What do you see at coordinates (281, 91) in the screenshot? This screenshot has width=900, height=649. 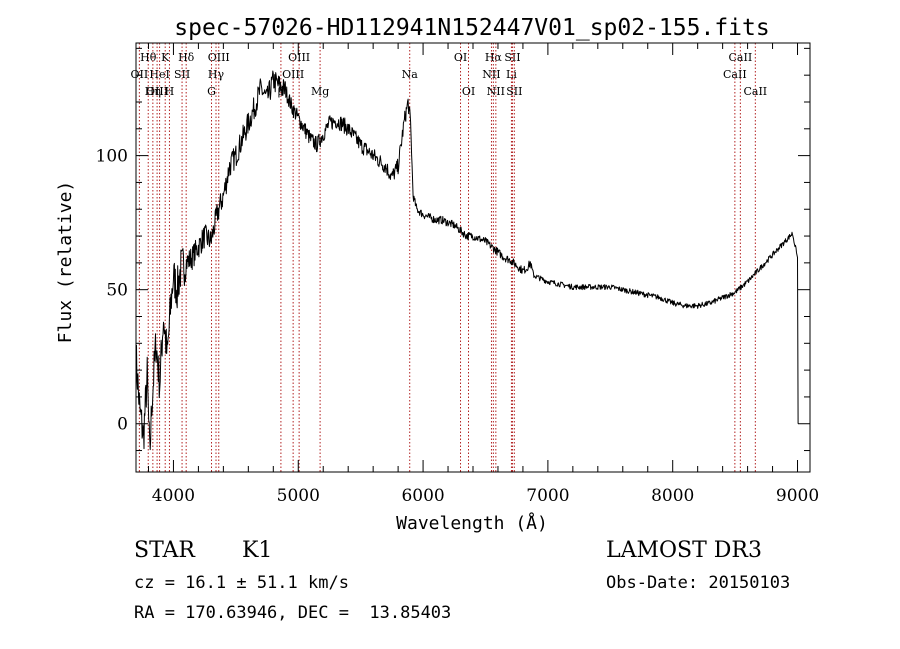 I see `line-marker-label: β` at bounding box center [281, 91].